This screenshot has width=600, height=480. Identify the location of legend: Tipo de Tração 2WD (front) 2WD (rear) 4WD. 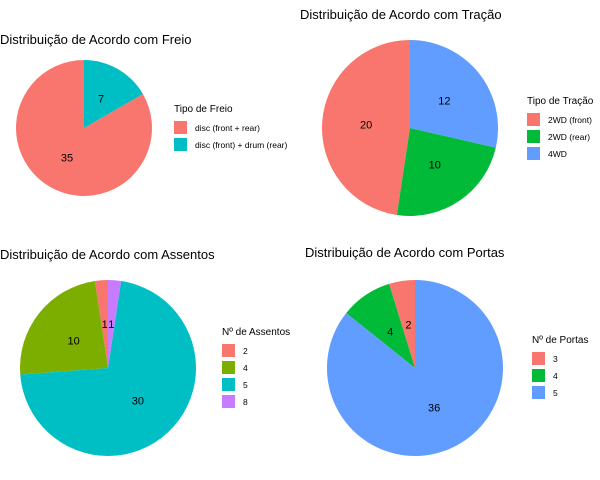
(560, 129).